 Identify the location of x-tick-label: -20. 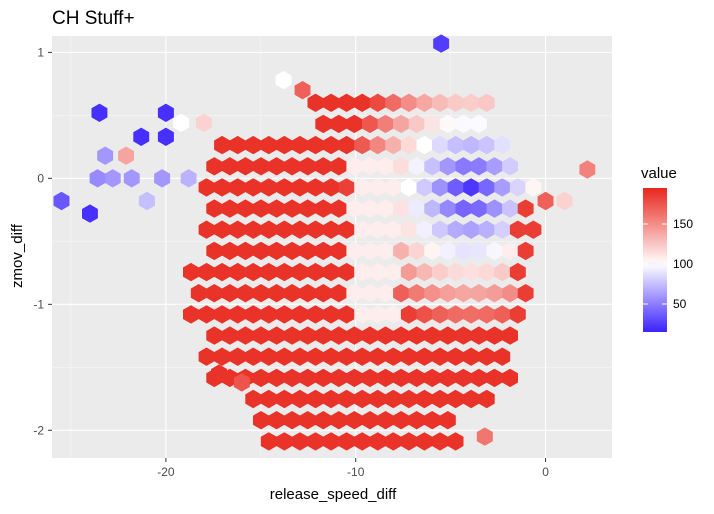
(166, 472).